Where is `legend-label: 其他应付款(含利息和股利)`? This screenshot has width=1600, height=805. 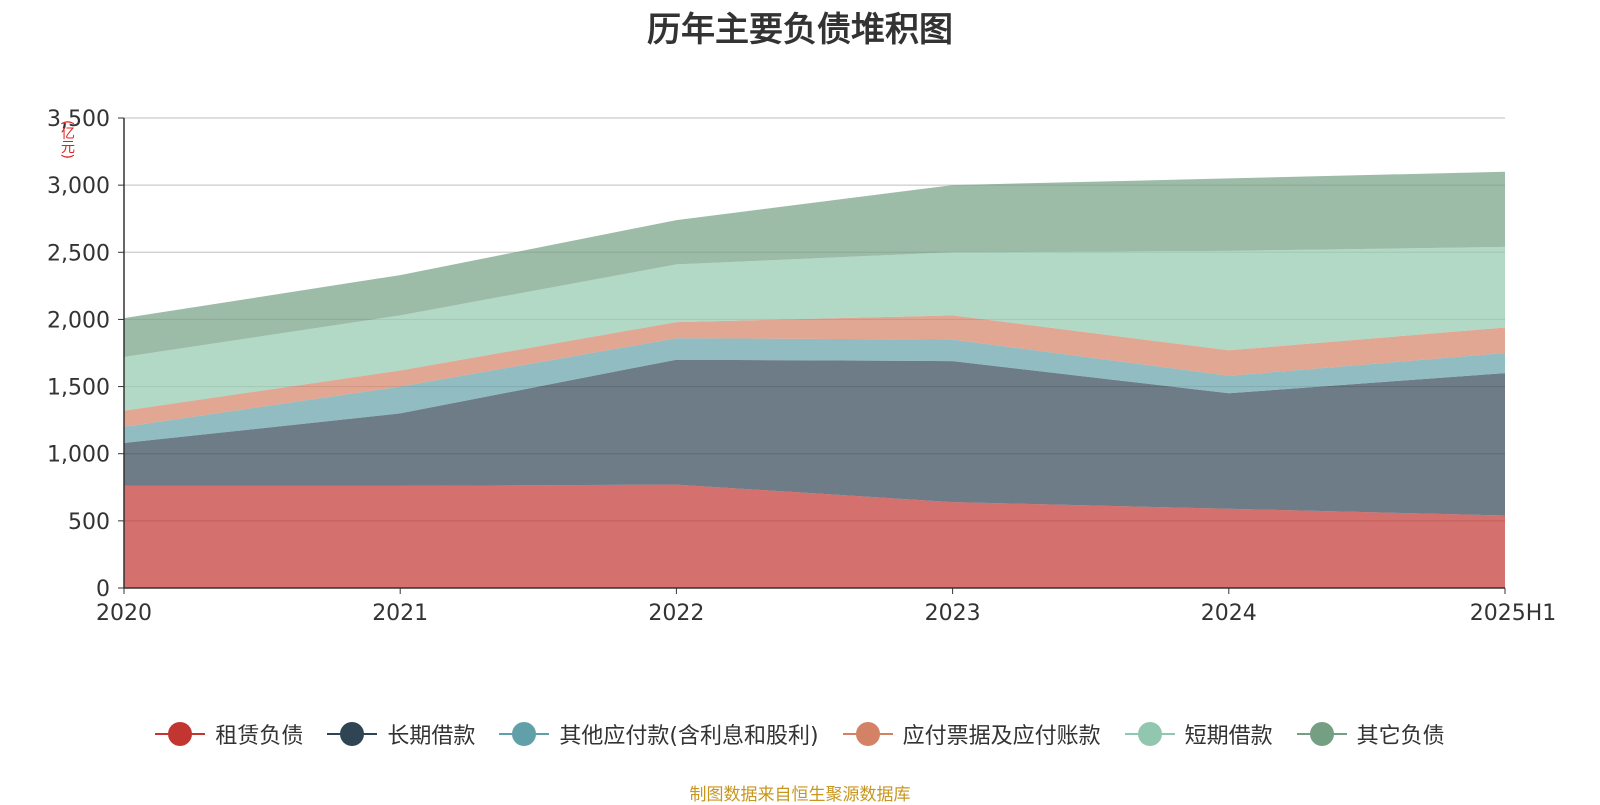
legend-label: 其他应付款(含利息和股利) is located at coordinates (689, 736).